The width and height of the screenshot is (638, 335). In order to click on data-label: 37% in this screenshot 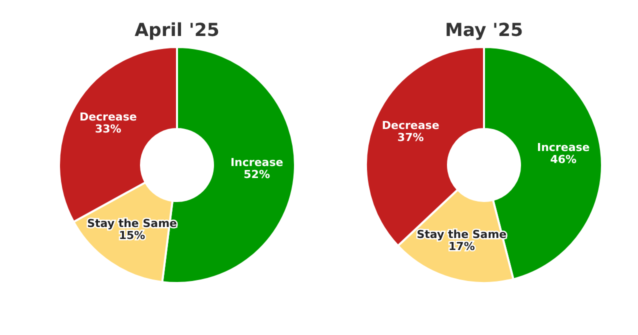, I will do `click(410, 137)`.